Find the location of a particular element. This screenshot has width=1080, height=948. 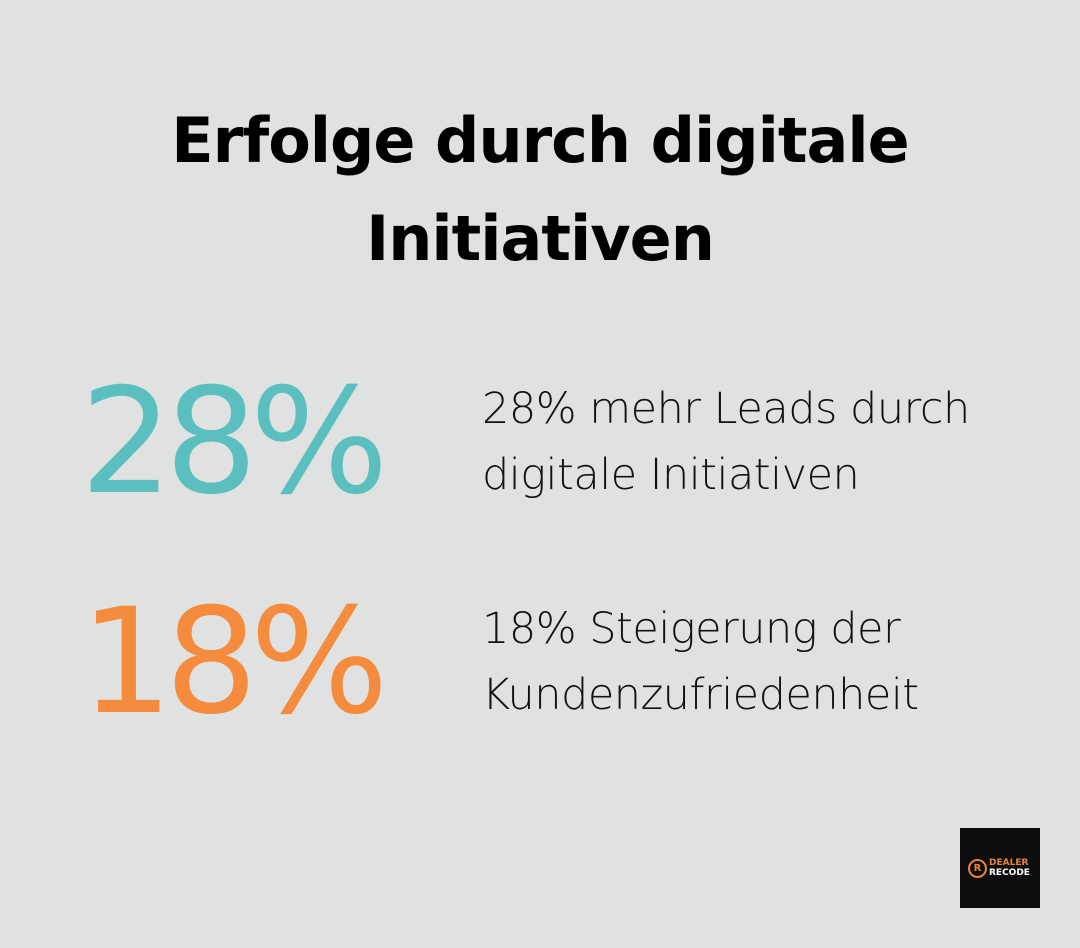

logo-line-2: RECODE is located at coordinates (1009, 873).